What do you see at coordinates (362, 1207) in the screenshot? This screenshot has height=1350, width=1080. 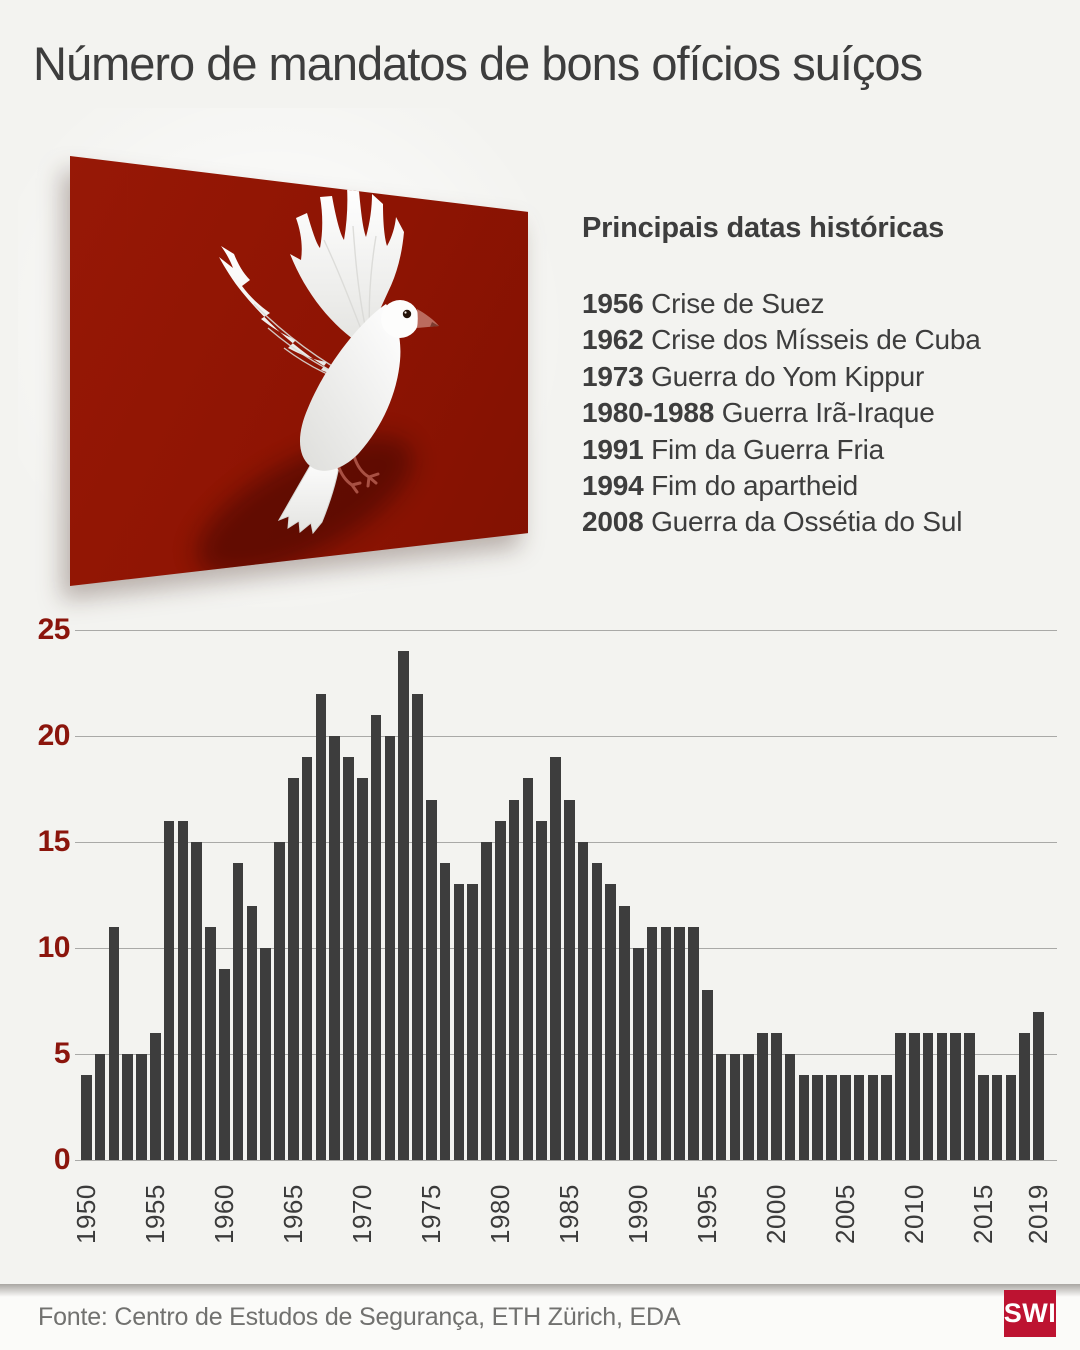 I see `x-axis-label-1970: 1970` at bounding box center [362, 1207].